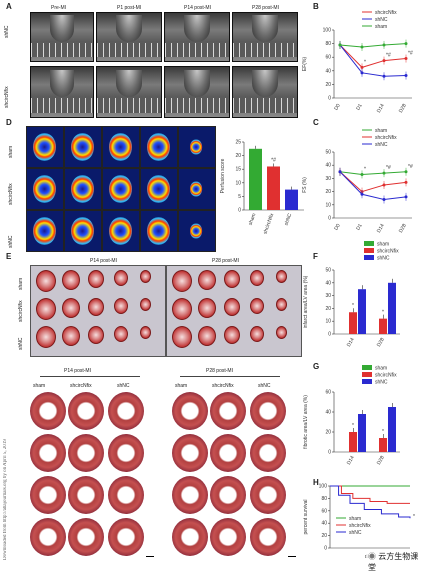 This screenshot has width=424, height=574. What do you see at coordinates (21, 283) in the screenshot?
I see `panel-e-row-label: sham` at bounding box center [21, 283].